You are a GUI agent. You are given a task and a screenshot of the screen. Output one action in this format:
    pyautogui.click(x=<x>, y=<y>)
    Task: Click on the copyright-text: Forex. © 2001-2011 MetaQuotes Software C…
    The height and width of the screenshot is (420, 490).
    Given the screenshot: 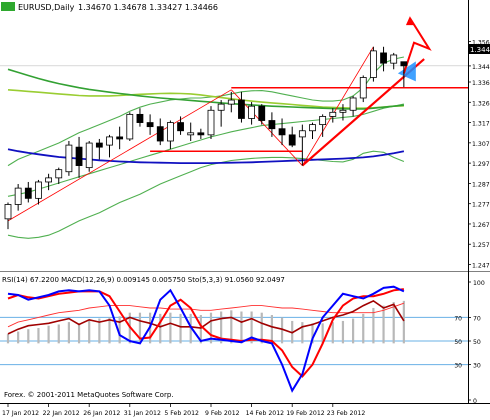 What is the action you would take?
    pyautogui.click(x=89, y=395)
    